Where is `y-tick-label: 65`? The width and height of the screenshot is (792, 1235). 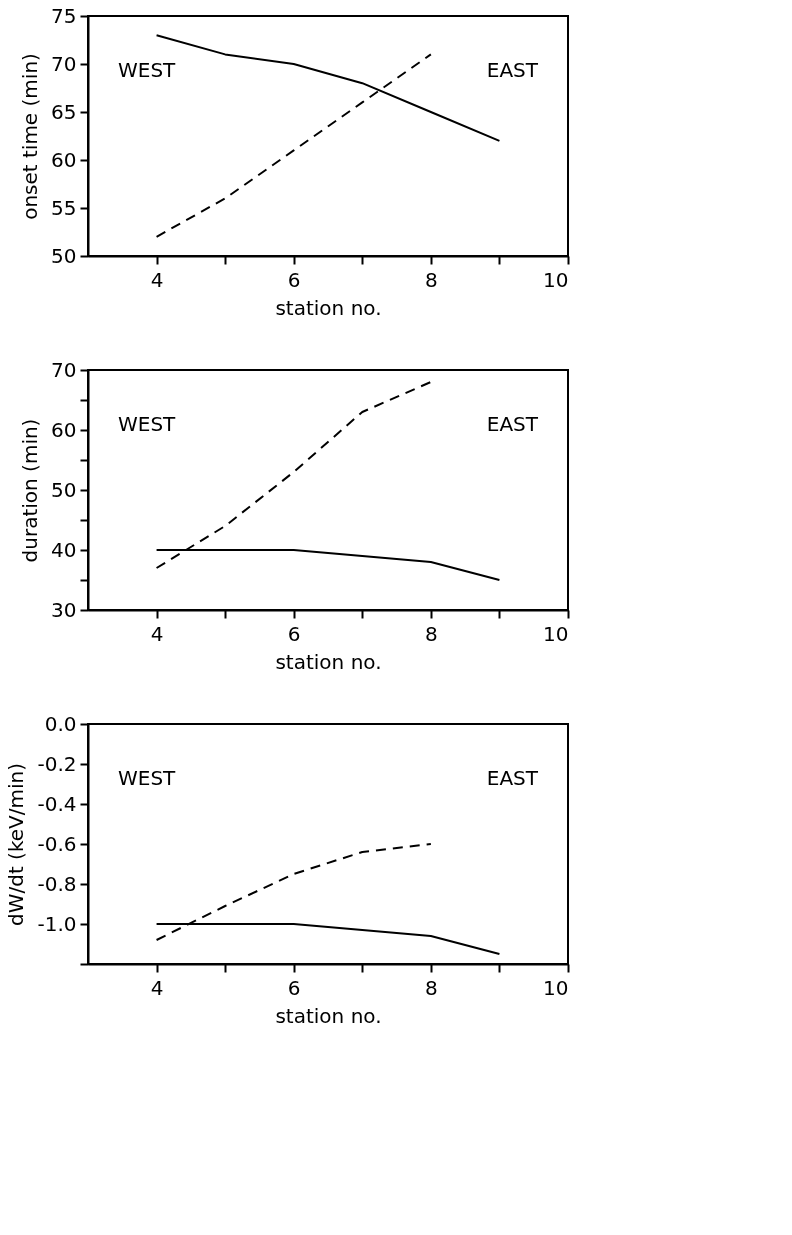
y-tick-label: 65 is located at coordinates (64, 111).